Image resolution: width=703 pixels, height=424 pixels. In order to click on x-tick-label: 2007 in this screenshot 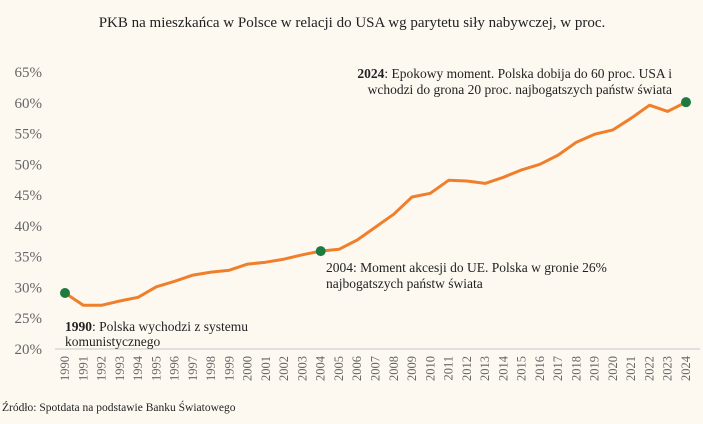, I will do `click(376, 368)`.